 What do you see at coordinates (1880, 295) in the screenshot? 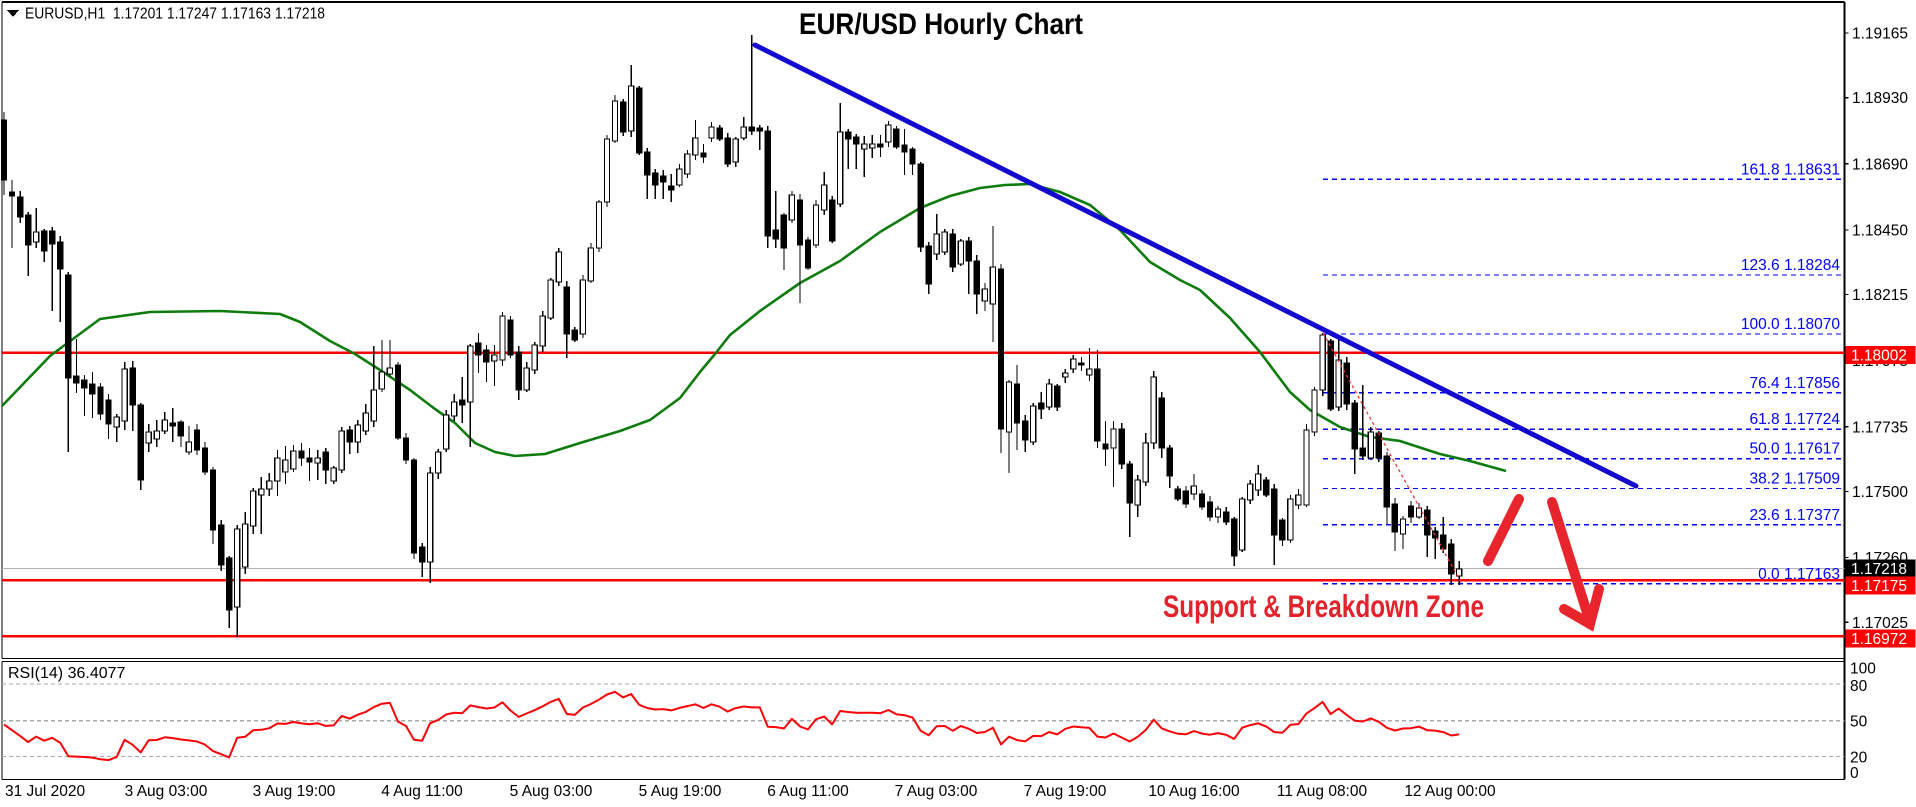
I see `svg-text: 1.18215` at bounding box center [1880, 295].